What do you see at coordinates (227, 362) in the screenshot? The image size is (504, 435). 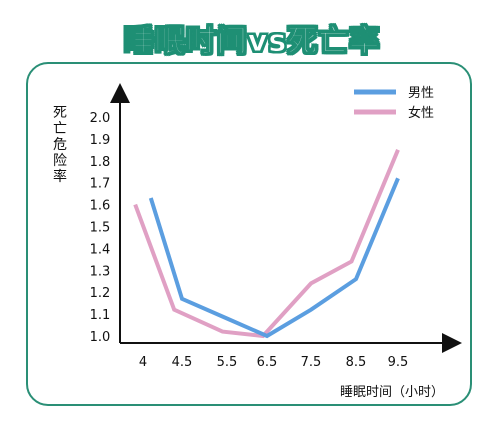 I see `x-tick-label: 5.5` at bounding box center [227, 362].